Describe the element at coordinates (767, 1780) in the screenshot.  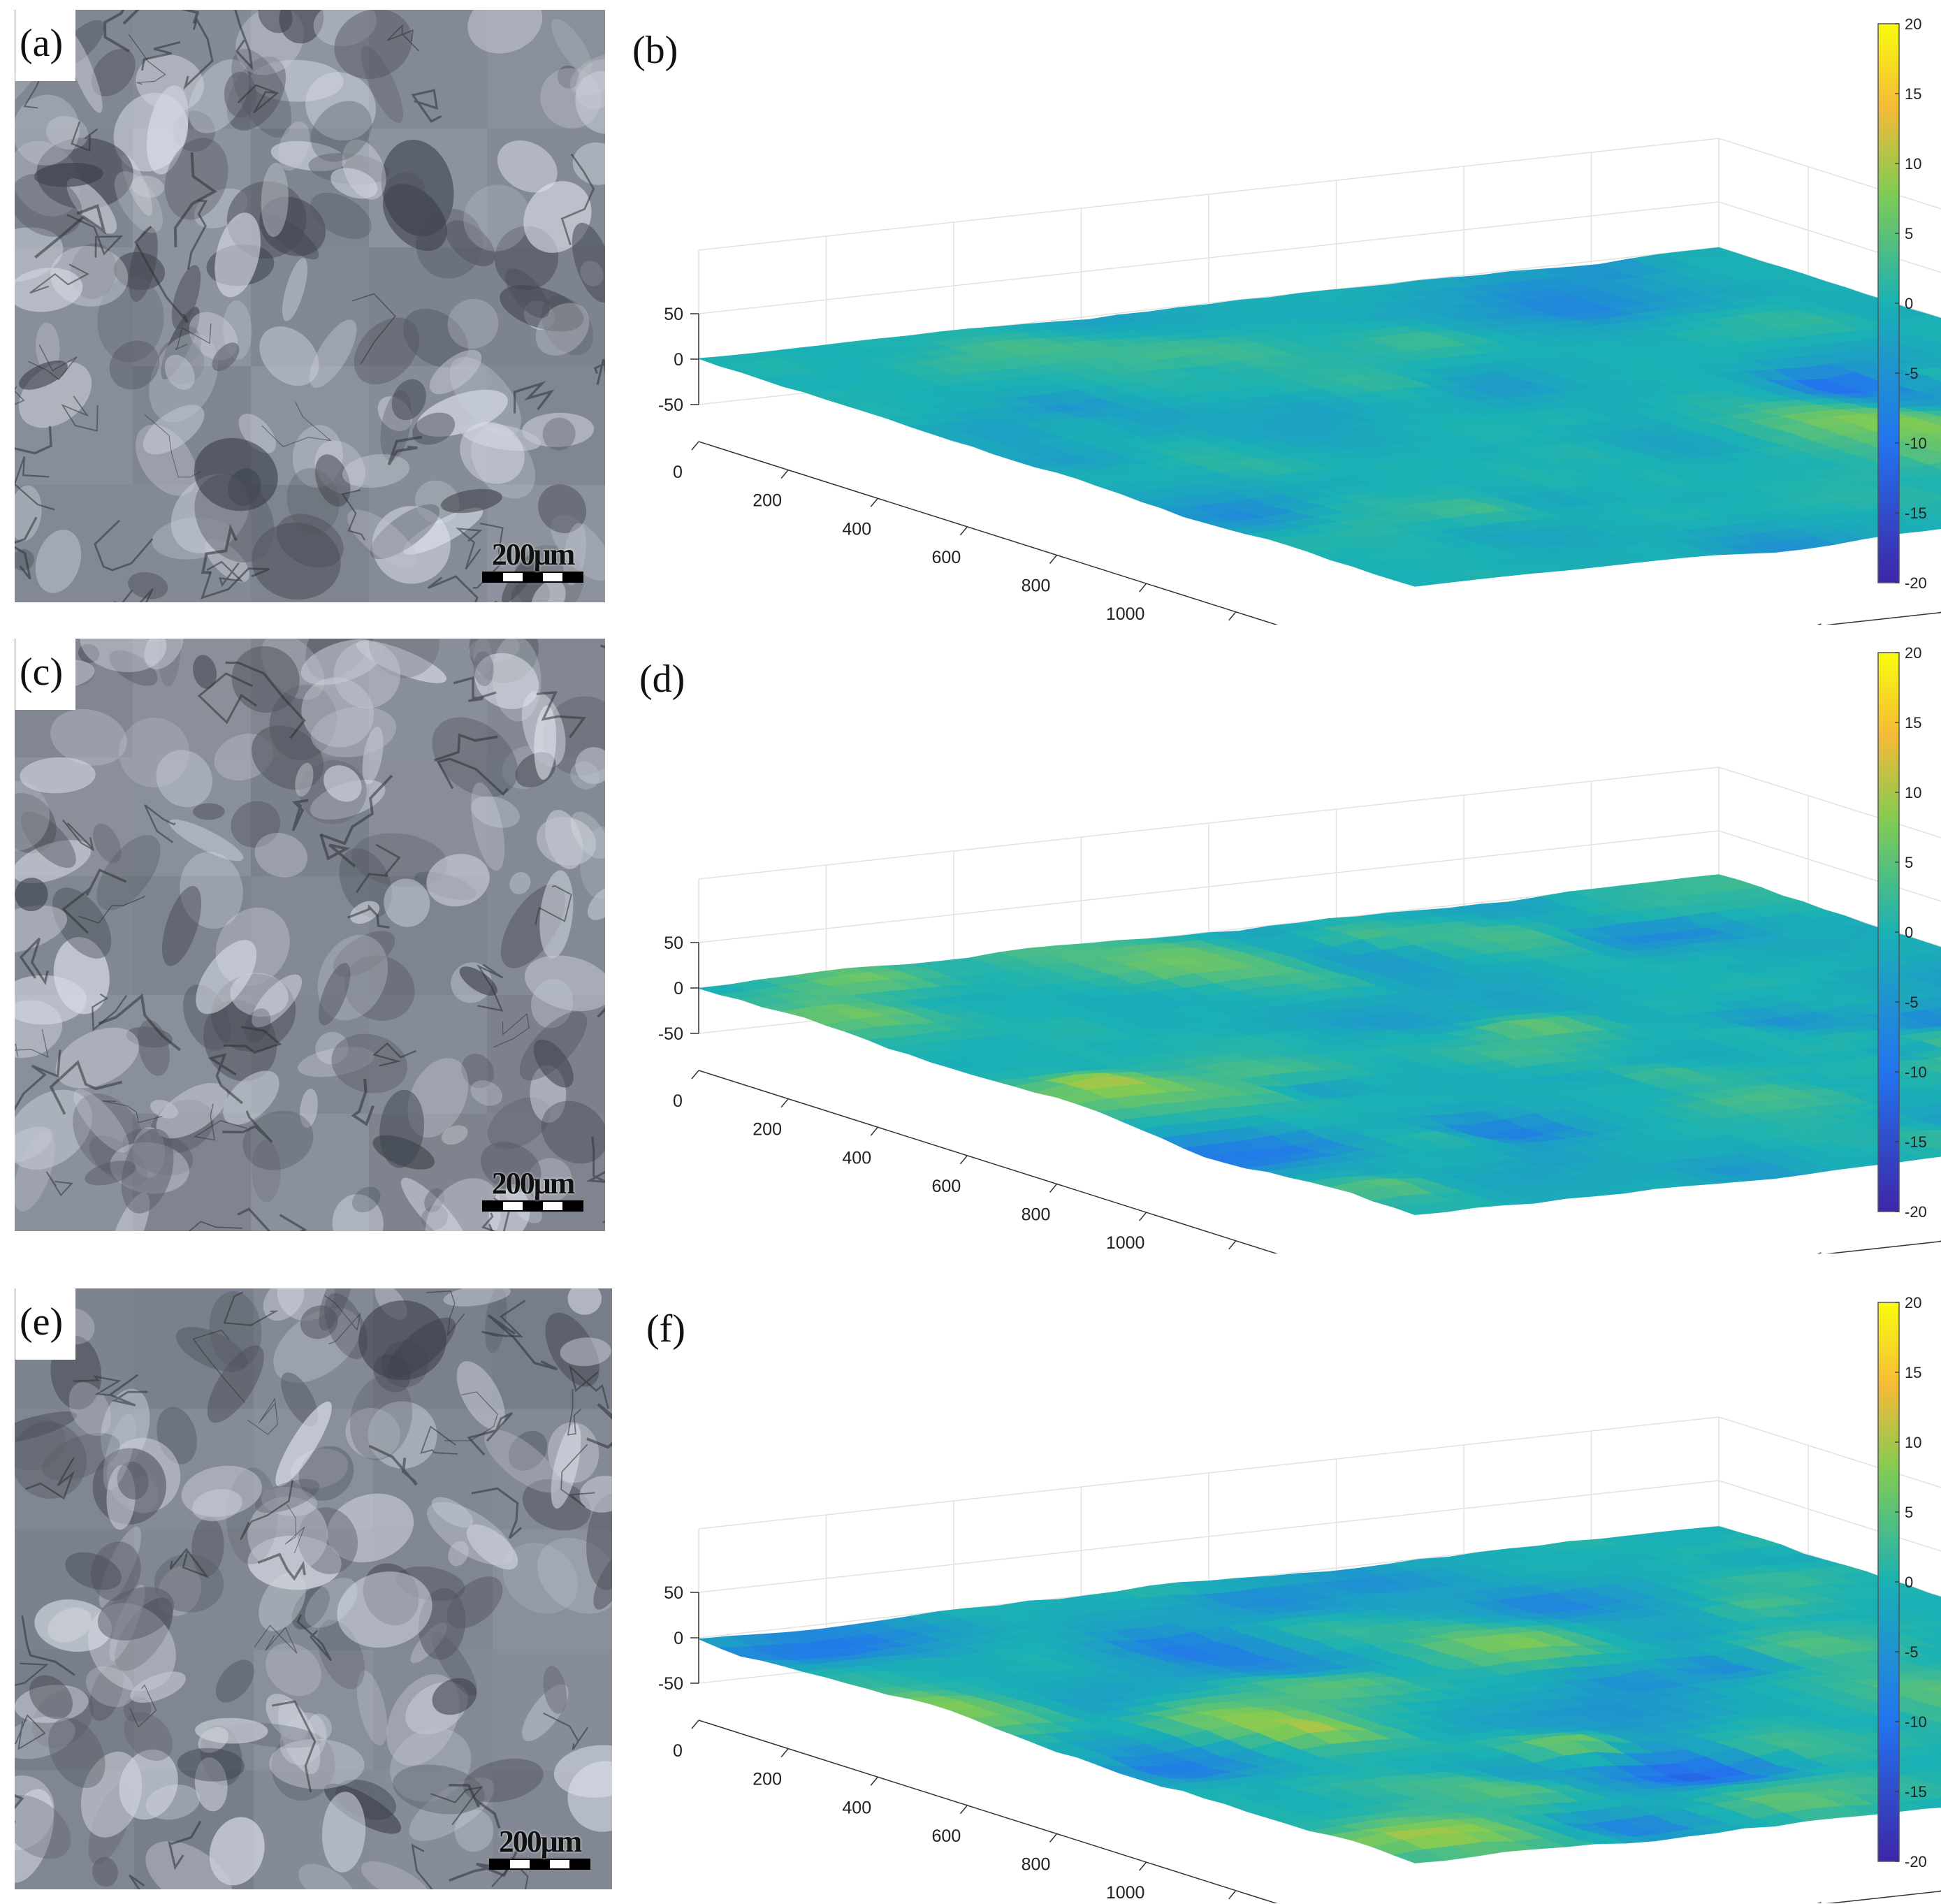
I see `x-tick-label: 200` at that location.